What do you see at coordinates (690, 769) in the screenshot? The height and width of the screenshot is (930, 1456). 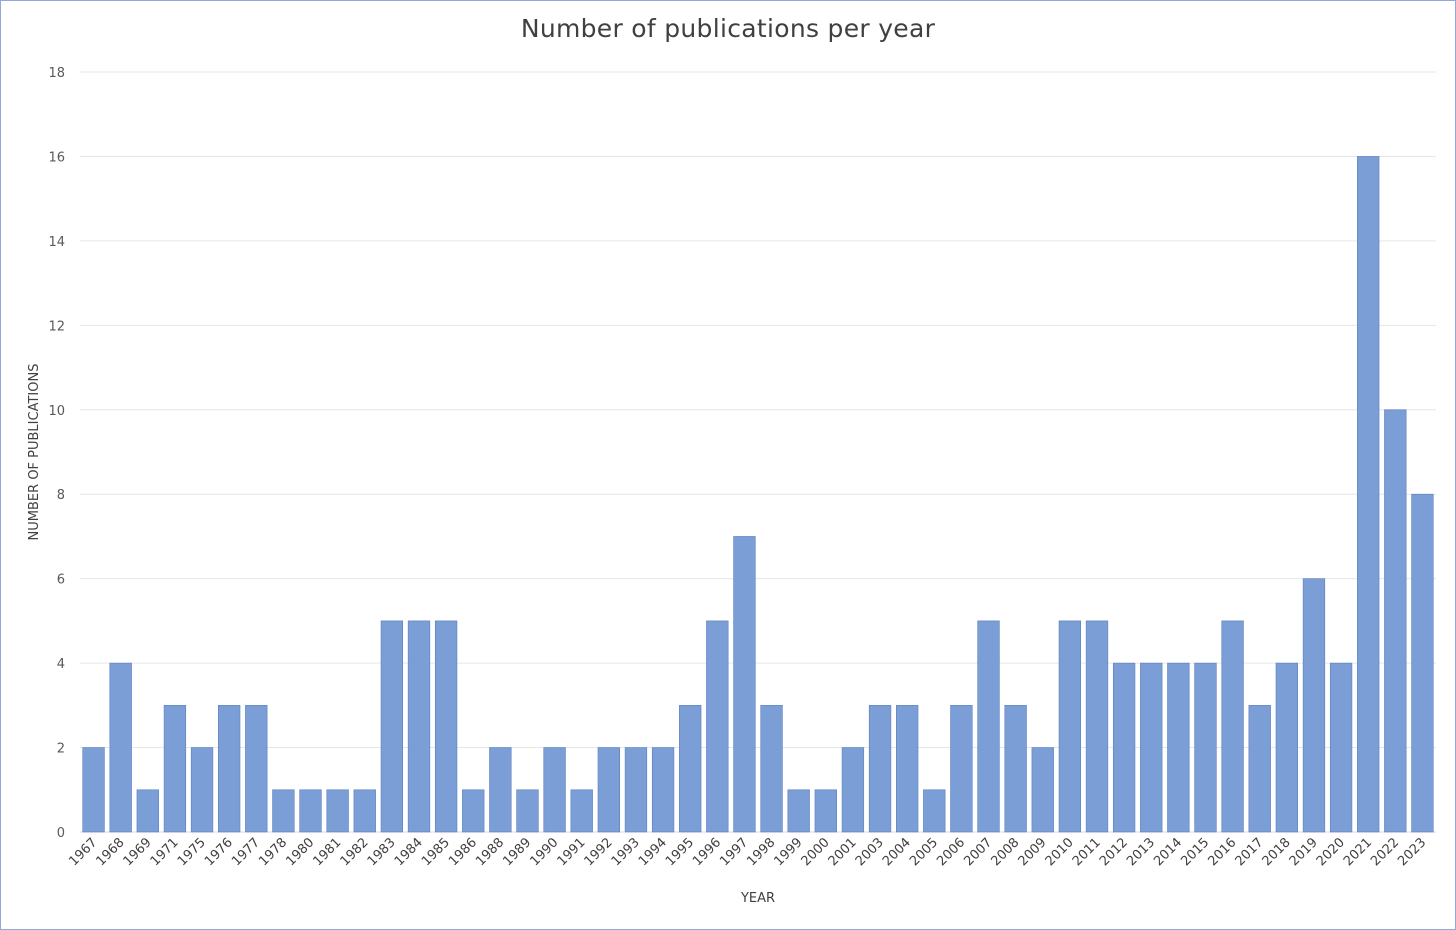 I see `bar-1995` at bounding box center [690, 769].